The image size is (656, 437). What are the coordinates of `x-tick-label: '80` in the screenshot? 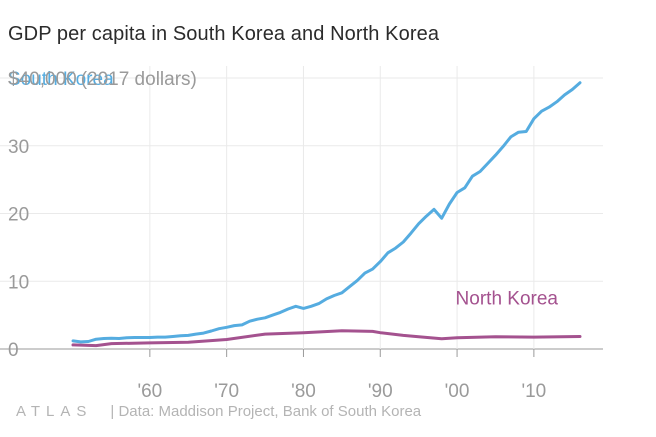 It's located at (303, 391).